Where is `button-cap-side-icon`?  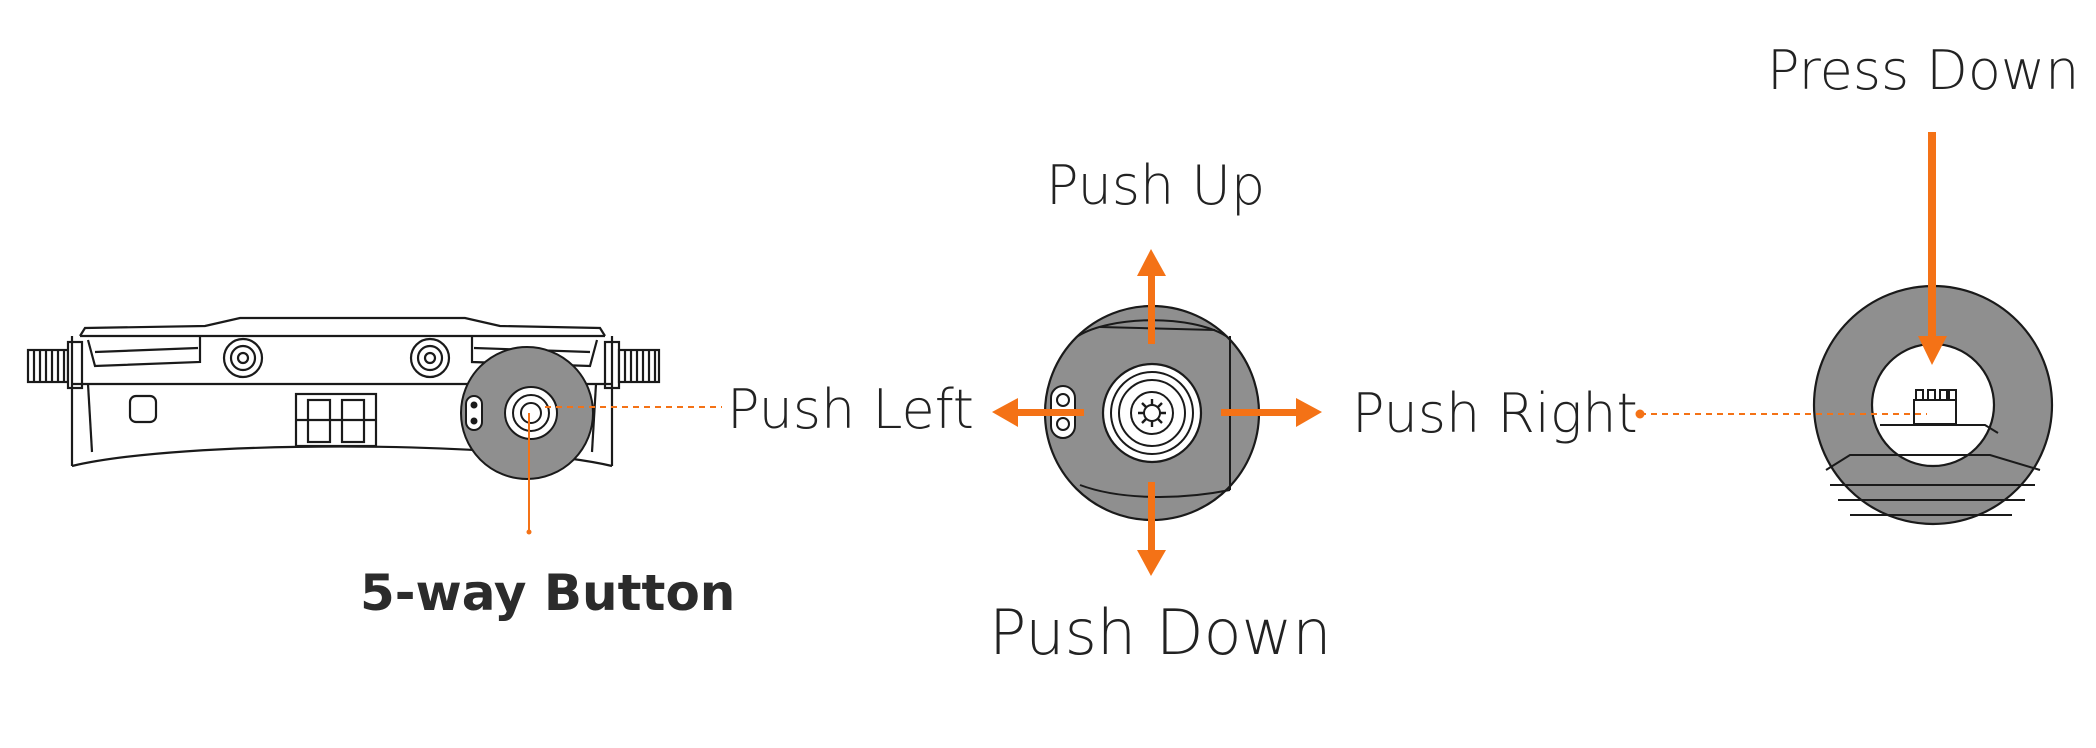 button-cap-side-icon is located at coordinates (1935, 407).